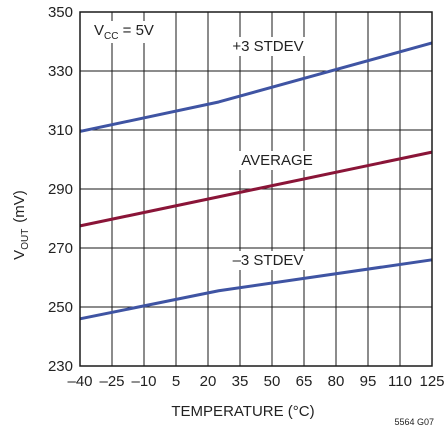  What do you see at coordinates (143, 381) in the screenshot?
I see `x-tick-label: –10` at bounding box center [143, 381].